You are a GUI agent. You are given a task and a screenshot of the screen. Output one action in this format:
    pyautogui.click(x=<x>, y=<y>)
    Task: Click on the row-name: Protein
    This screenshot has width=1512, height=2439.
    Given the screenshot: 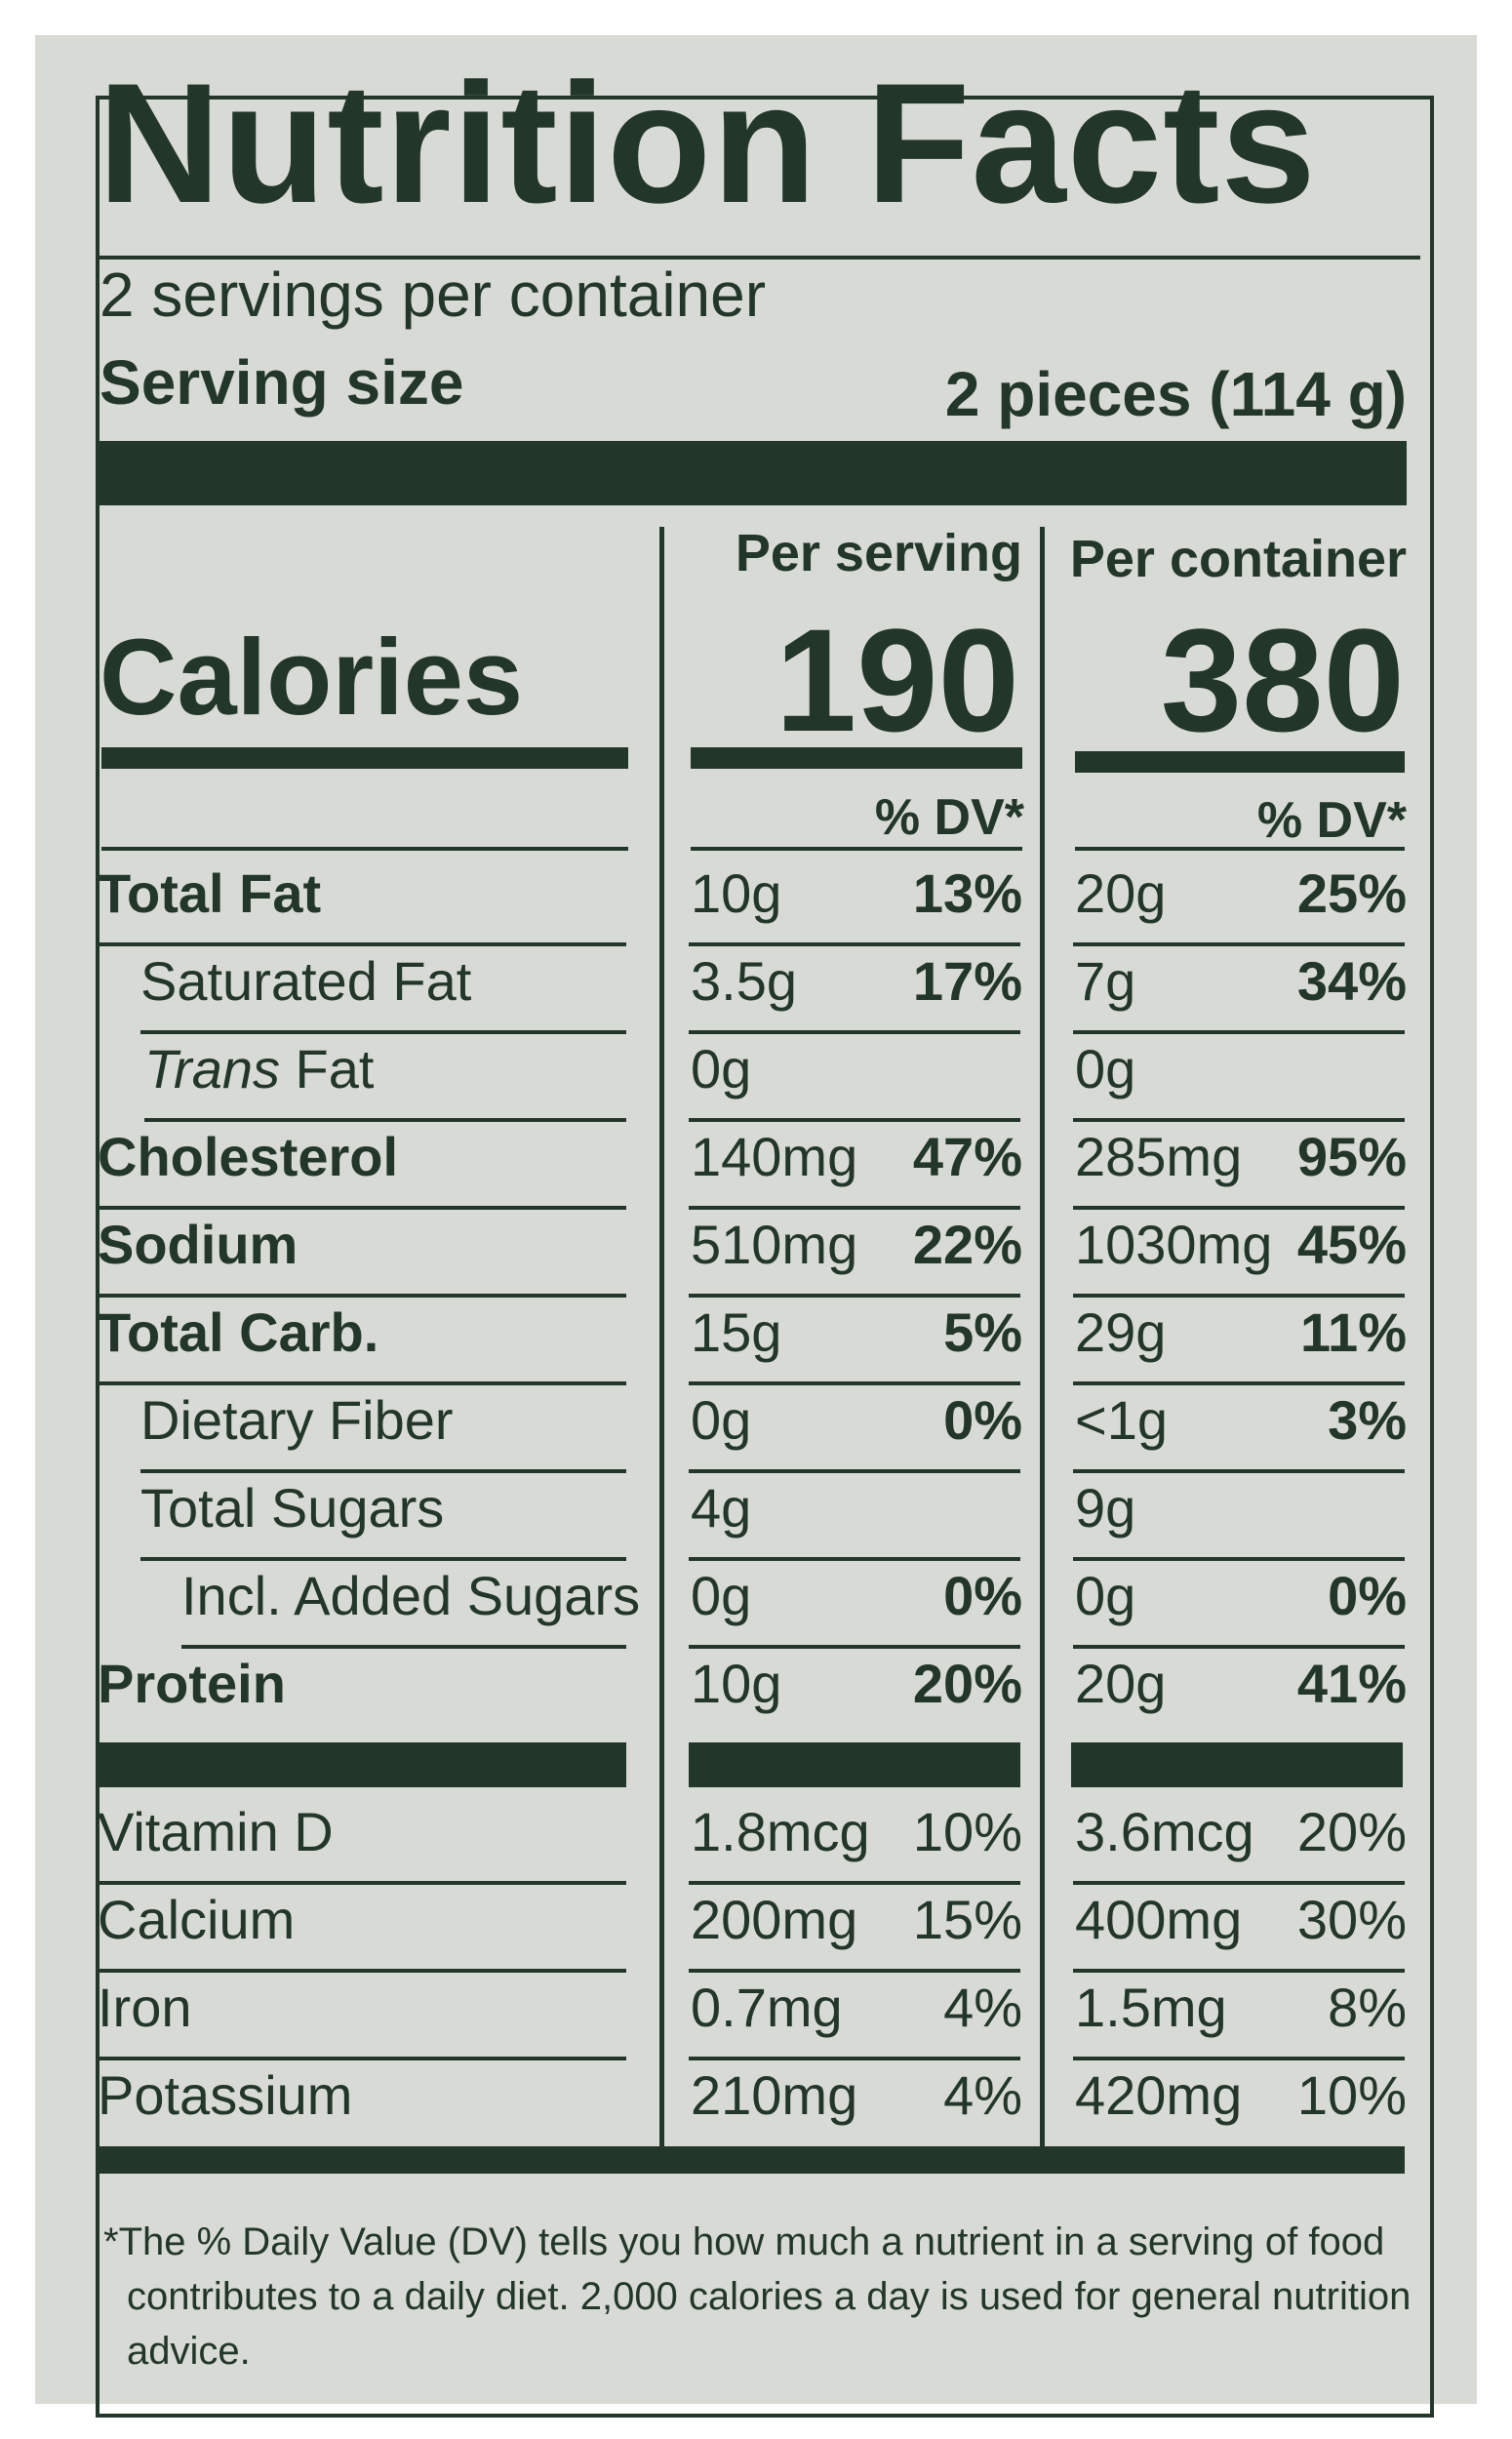 What is the action you would take?
    pyautogui.click(x=192, y=1684)
    